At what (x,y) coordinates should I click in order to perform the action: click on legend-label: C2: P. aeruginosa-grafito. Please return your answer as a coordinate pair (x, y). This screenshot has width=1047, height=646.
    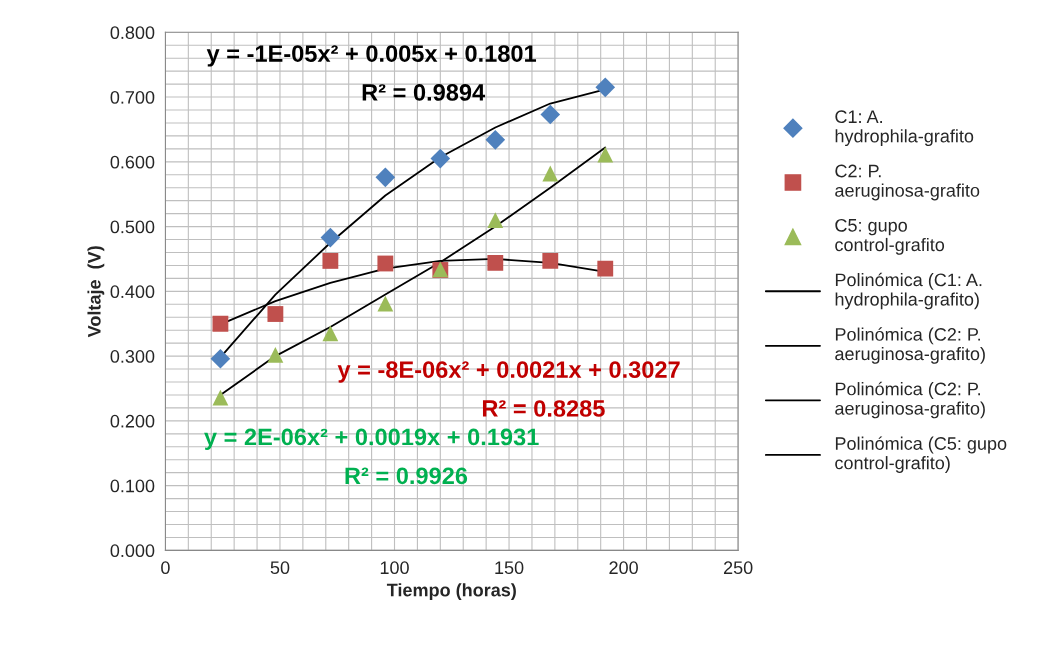
    Looking at the image, I should click on (907, 182).